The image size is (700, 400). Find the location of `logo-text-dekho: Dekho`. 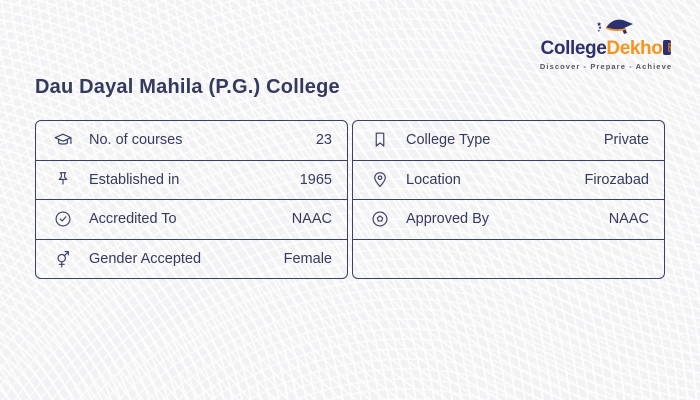

logo-text-dekho: Dekho is located at coordinates (634, 48).